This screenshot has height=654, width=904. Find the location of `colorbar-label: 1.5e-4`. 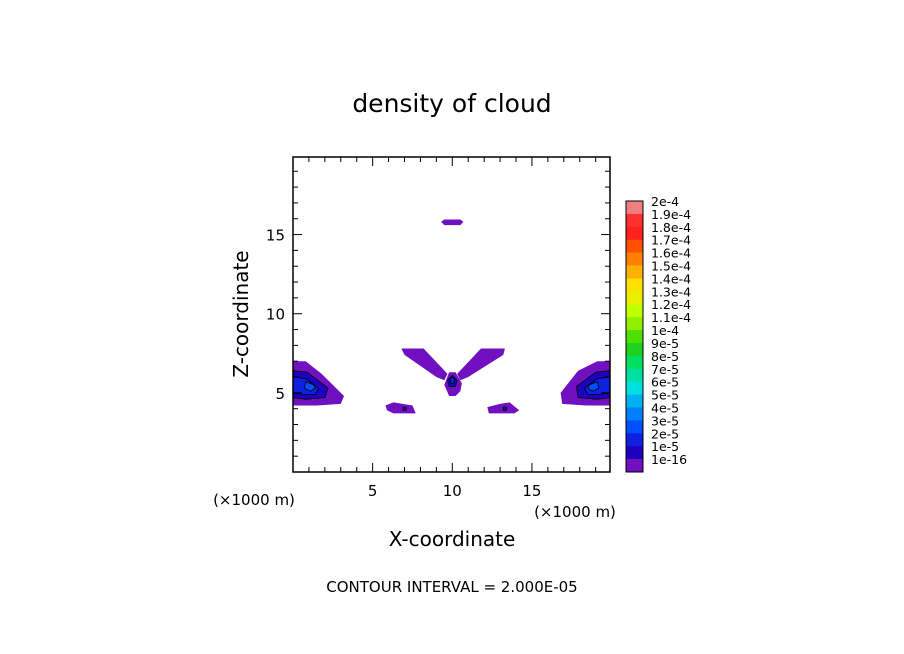

colorbar-label: 1.5e-4 is located at coordinates (671, 266).